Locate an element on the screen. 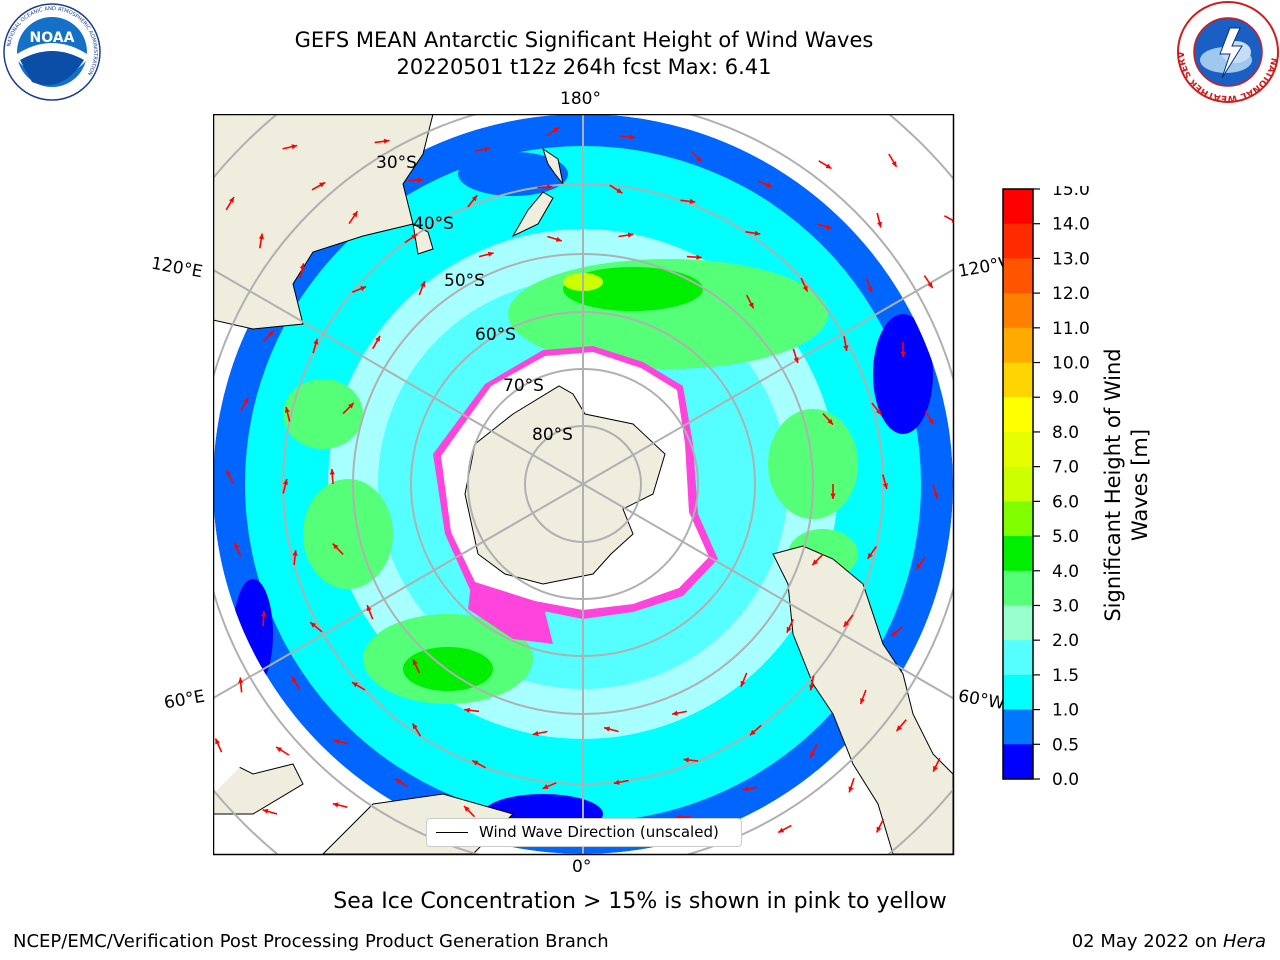 This screenshot has height=960, width=1280. colorbar-blocks is located at coordinates (1018, 484).